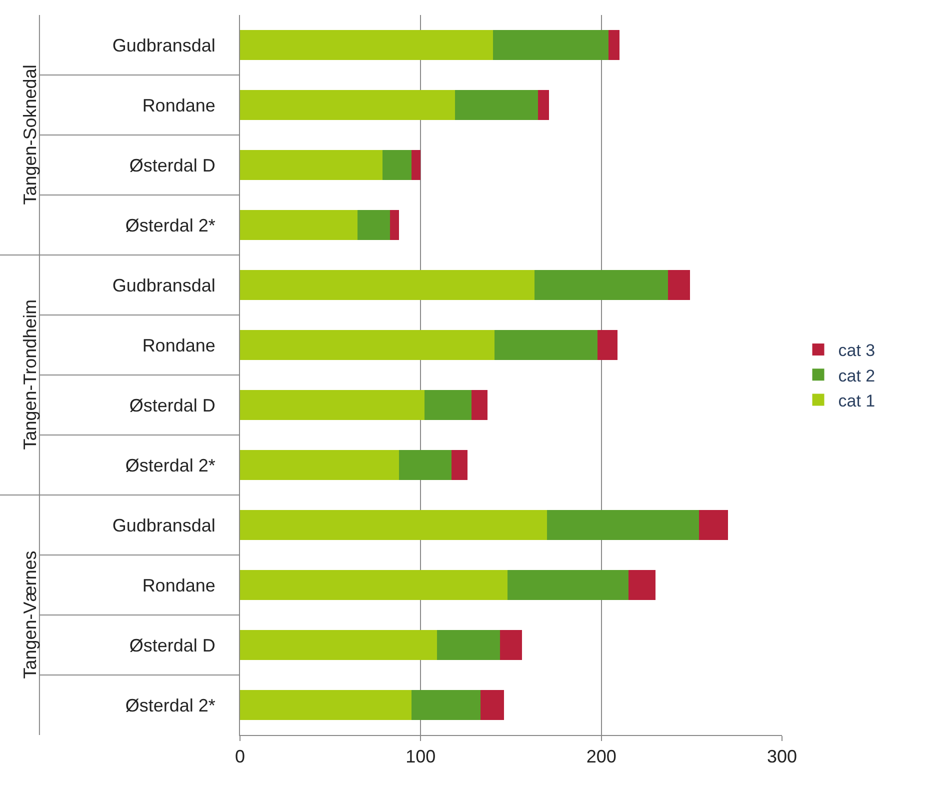 The image size is (952, 785). I want to click on text: Tangen-Soknedal, so click(30, 134).